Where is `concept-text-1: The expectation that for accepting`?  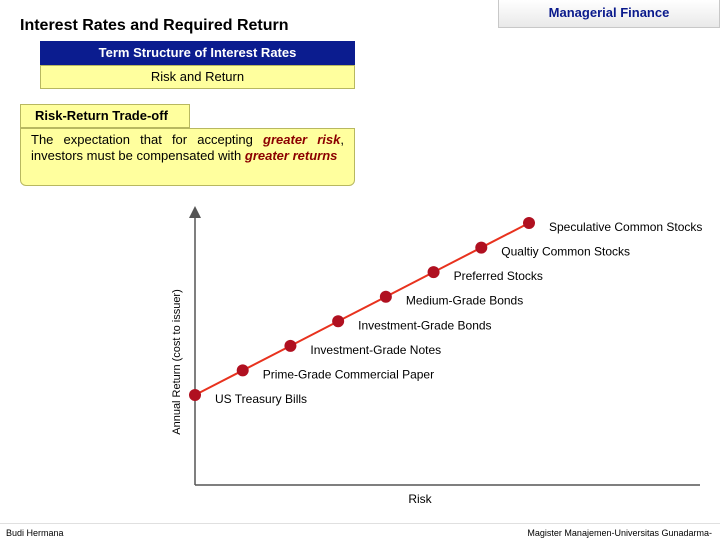 concept-text-1: The expectation that for accepting is located at coordinates (147, 139).